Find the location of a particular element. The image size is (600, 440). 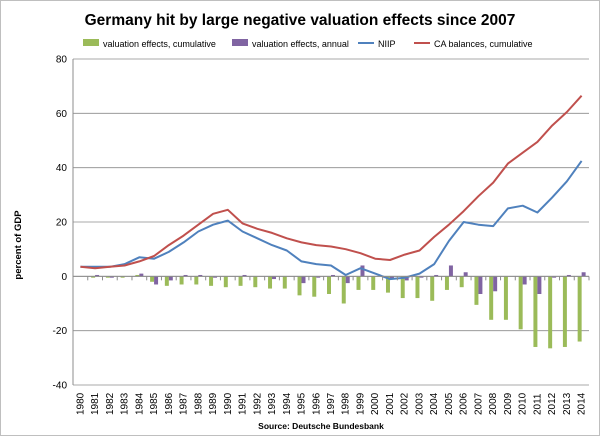

x-tick-label: 1987 is located at coordinates (184, 403).